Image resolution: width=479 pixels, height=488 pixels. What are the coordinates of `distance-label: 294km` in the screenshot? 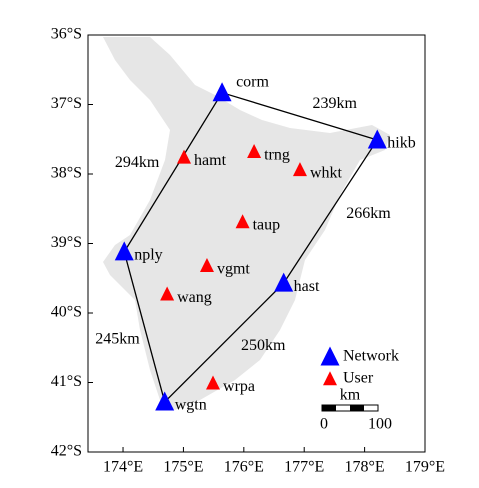 It's located at (137, 162).